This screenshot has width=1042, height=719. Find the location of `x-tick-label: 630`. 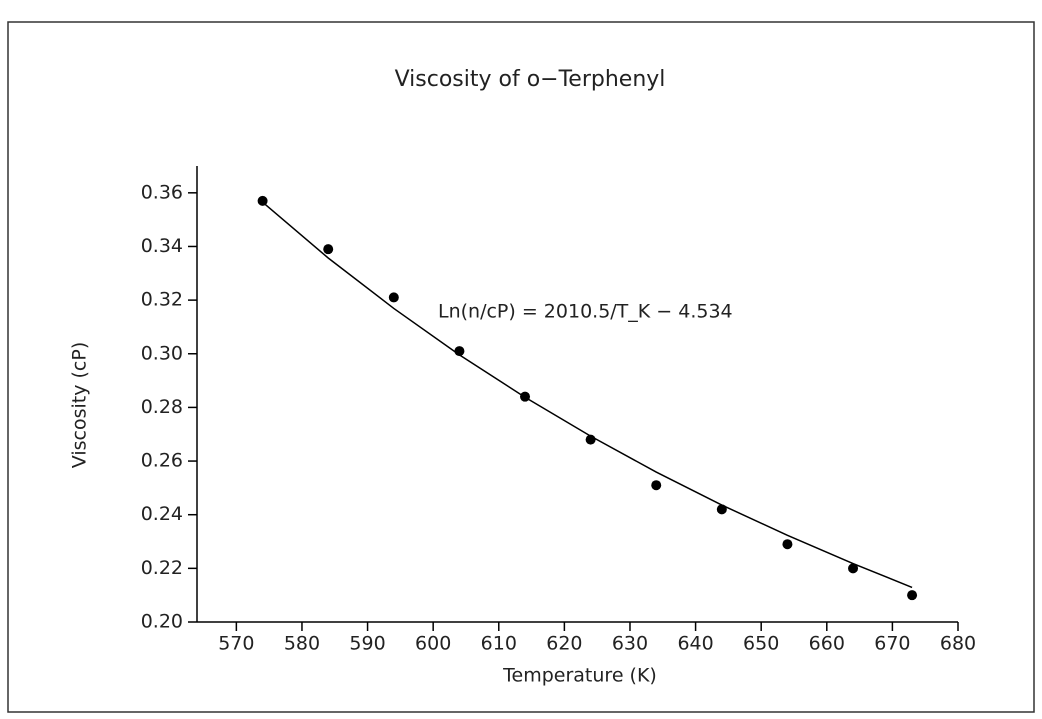

x-tick-label: 630 is located at coordinates (630, 644).